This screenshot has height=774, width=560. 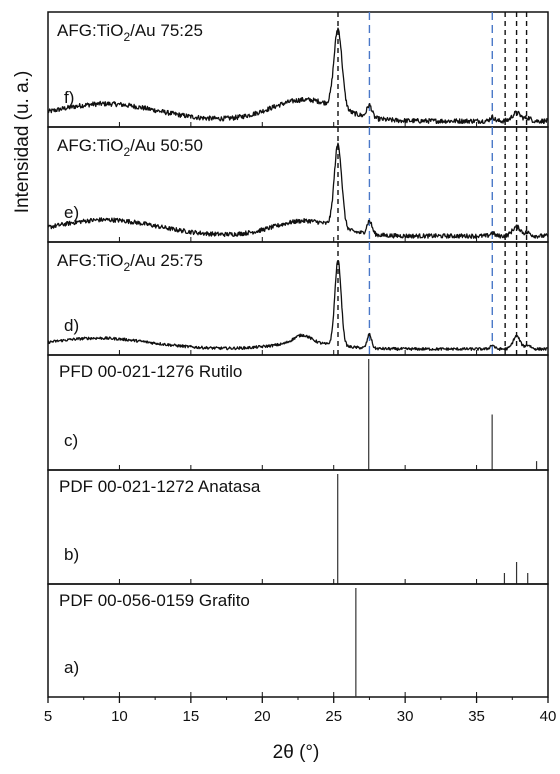 What do you see at coordinates (298, 527) in the screenshot?
I see `panel-b: PDF 00-021-1272 Anatasa b)` at bounding box center [298, 527].